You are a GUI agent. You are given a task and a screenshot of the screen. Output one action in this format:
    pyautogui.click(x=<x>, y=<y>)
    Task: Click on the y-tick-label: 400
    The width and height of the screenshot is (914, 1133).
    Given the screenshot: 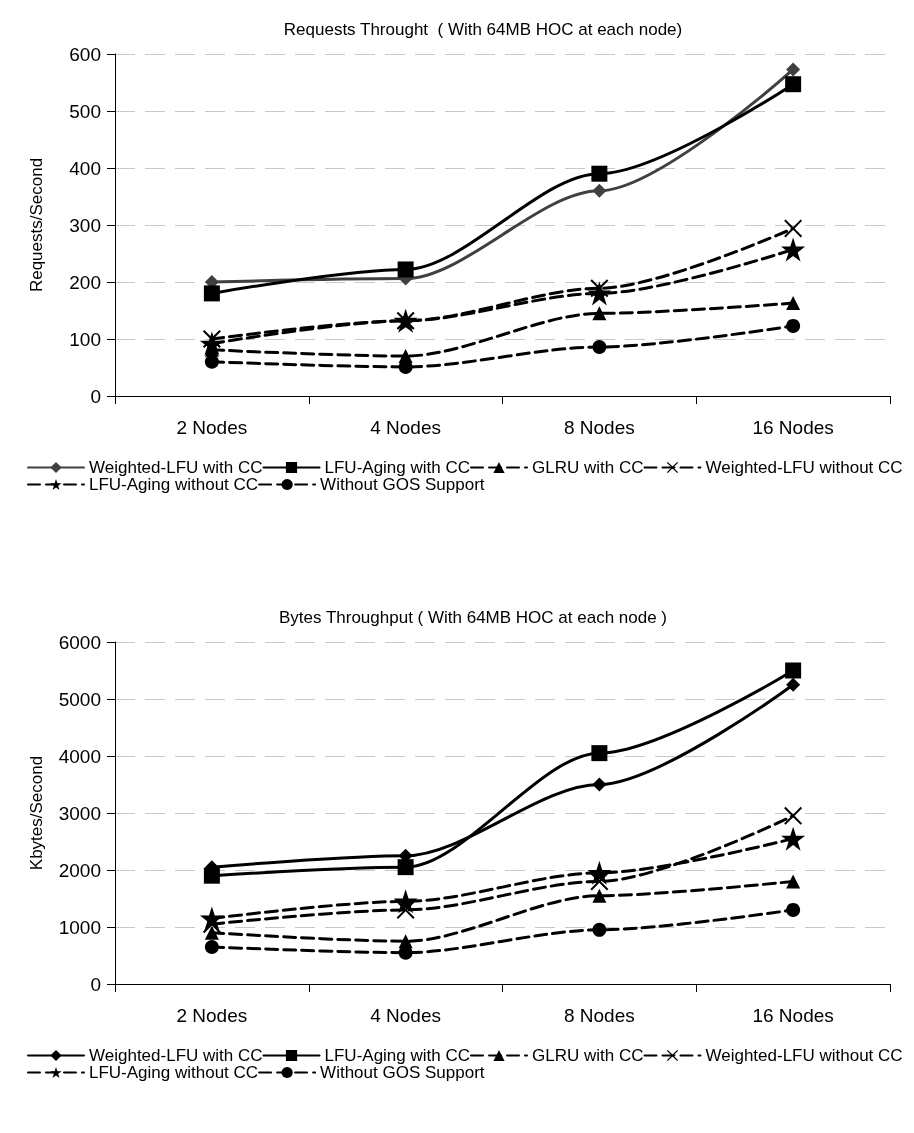 What is the action you would take?
    pyautogui.click(x=85, y=168)
    